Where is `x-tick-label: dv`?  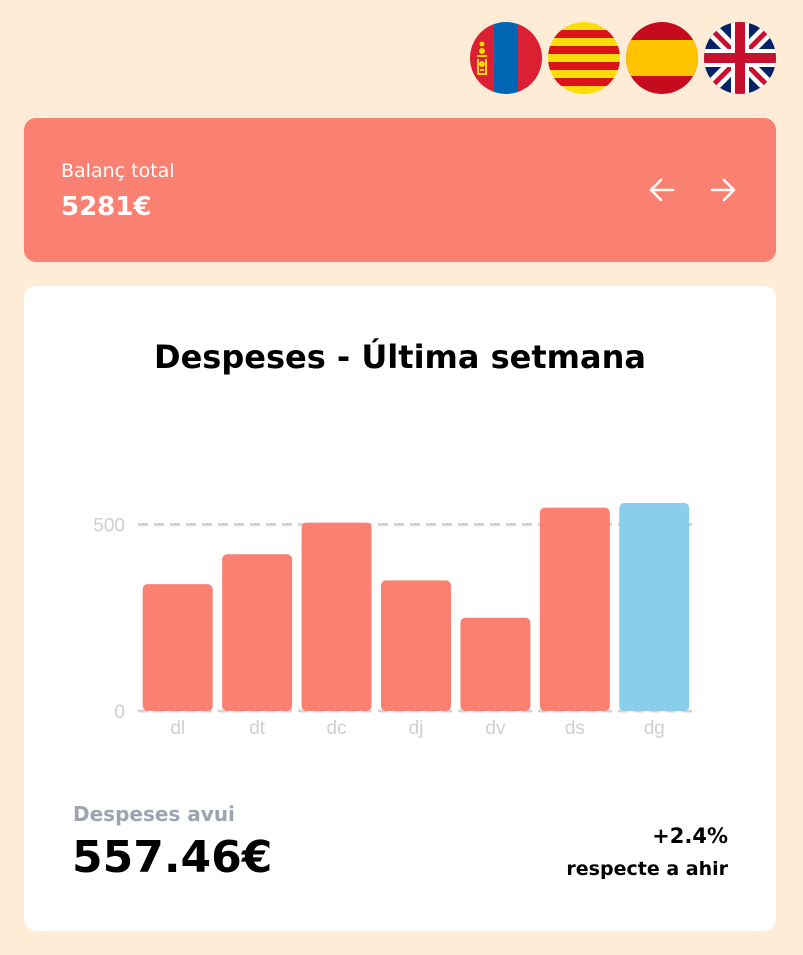
x-tick-label: dv is located at coordinates (495, 728).